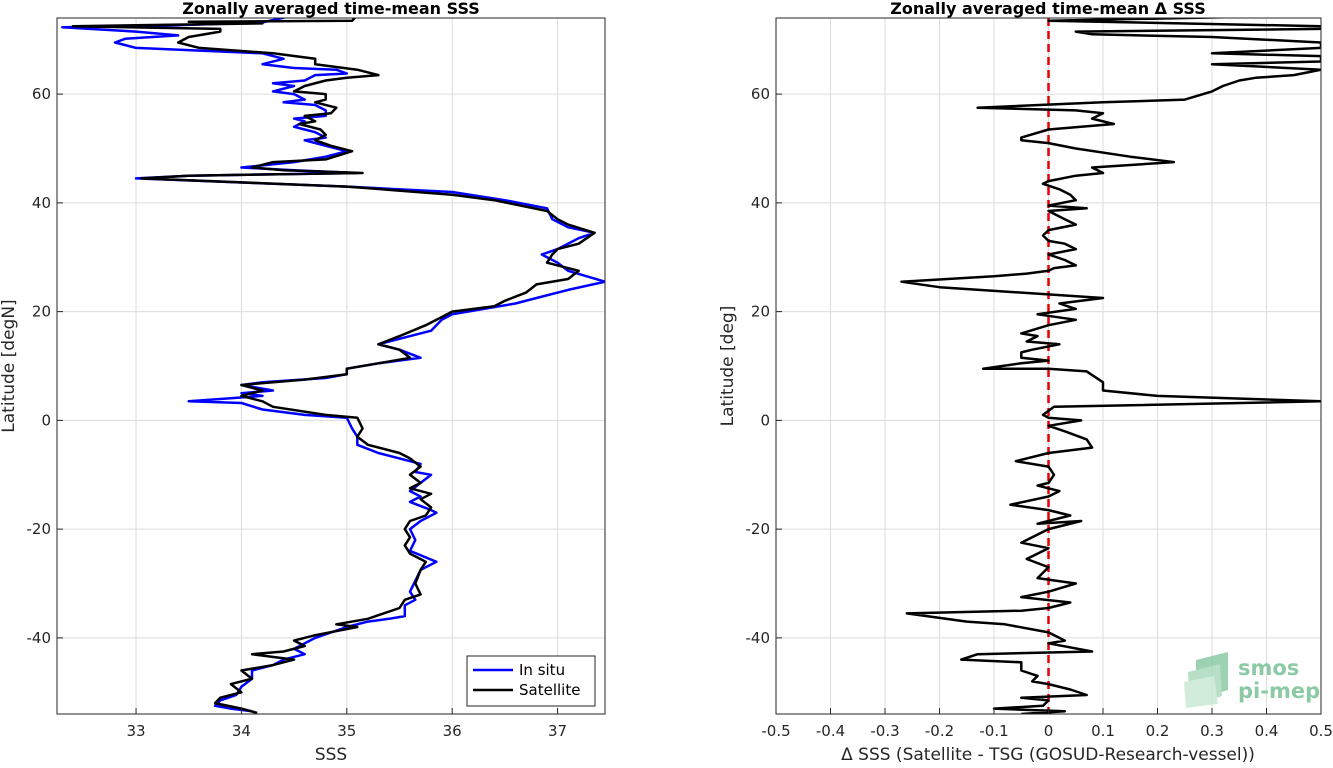  I want to click on right-x-tick-label: 0, so click(1049, 731).